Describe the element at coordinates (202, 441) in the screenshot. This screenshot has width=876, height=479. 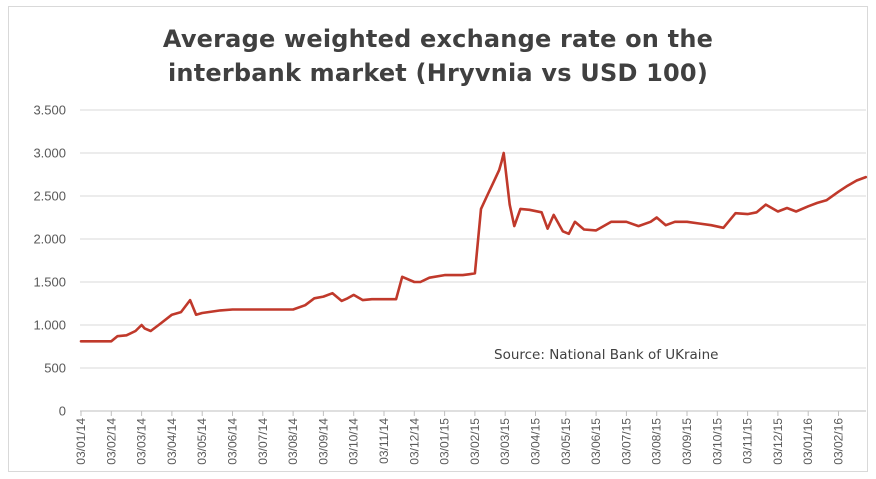
I see `x-tick-label: 03/05/14` at that location.